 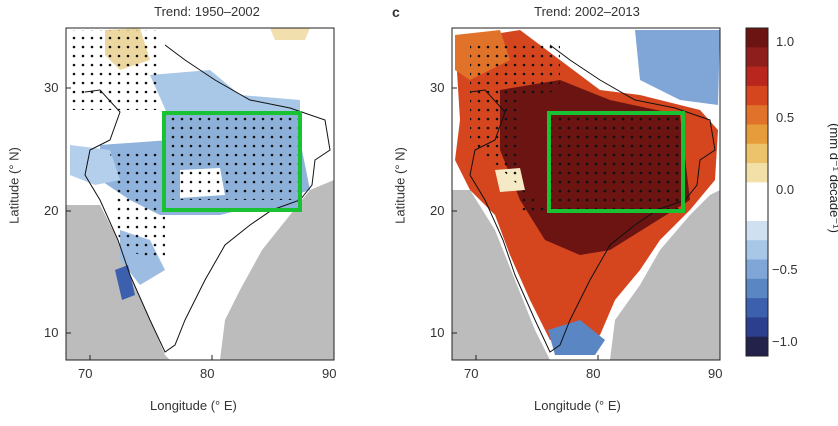 I want to click on left-ytick-10: 10, so click(x=51, y=332).